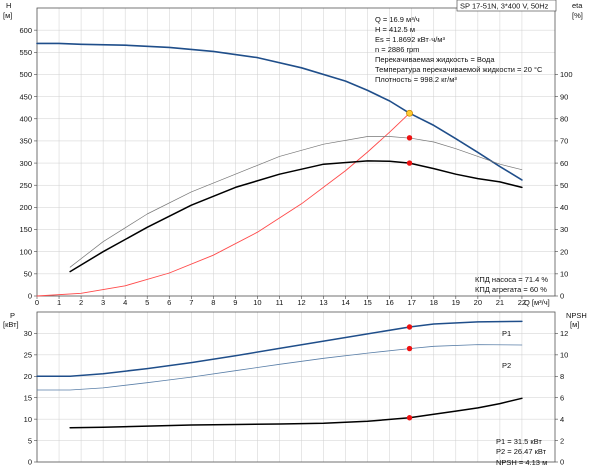  Describe the element at coordinates (397, 49) in the screenshot. I see `info-speed: n = 2886 rpm` at that location.